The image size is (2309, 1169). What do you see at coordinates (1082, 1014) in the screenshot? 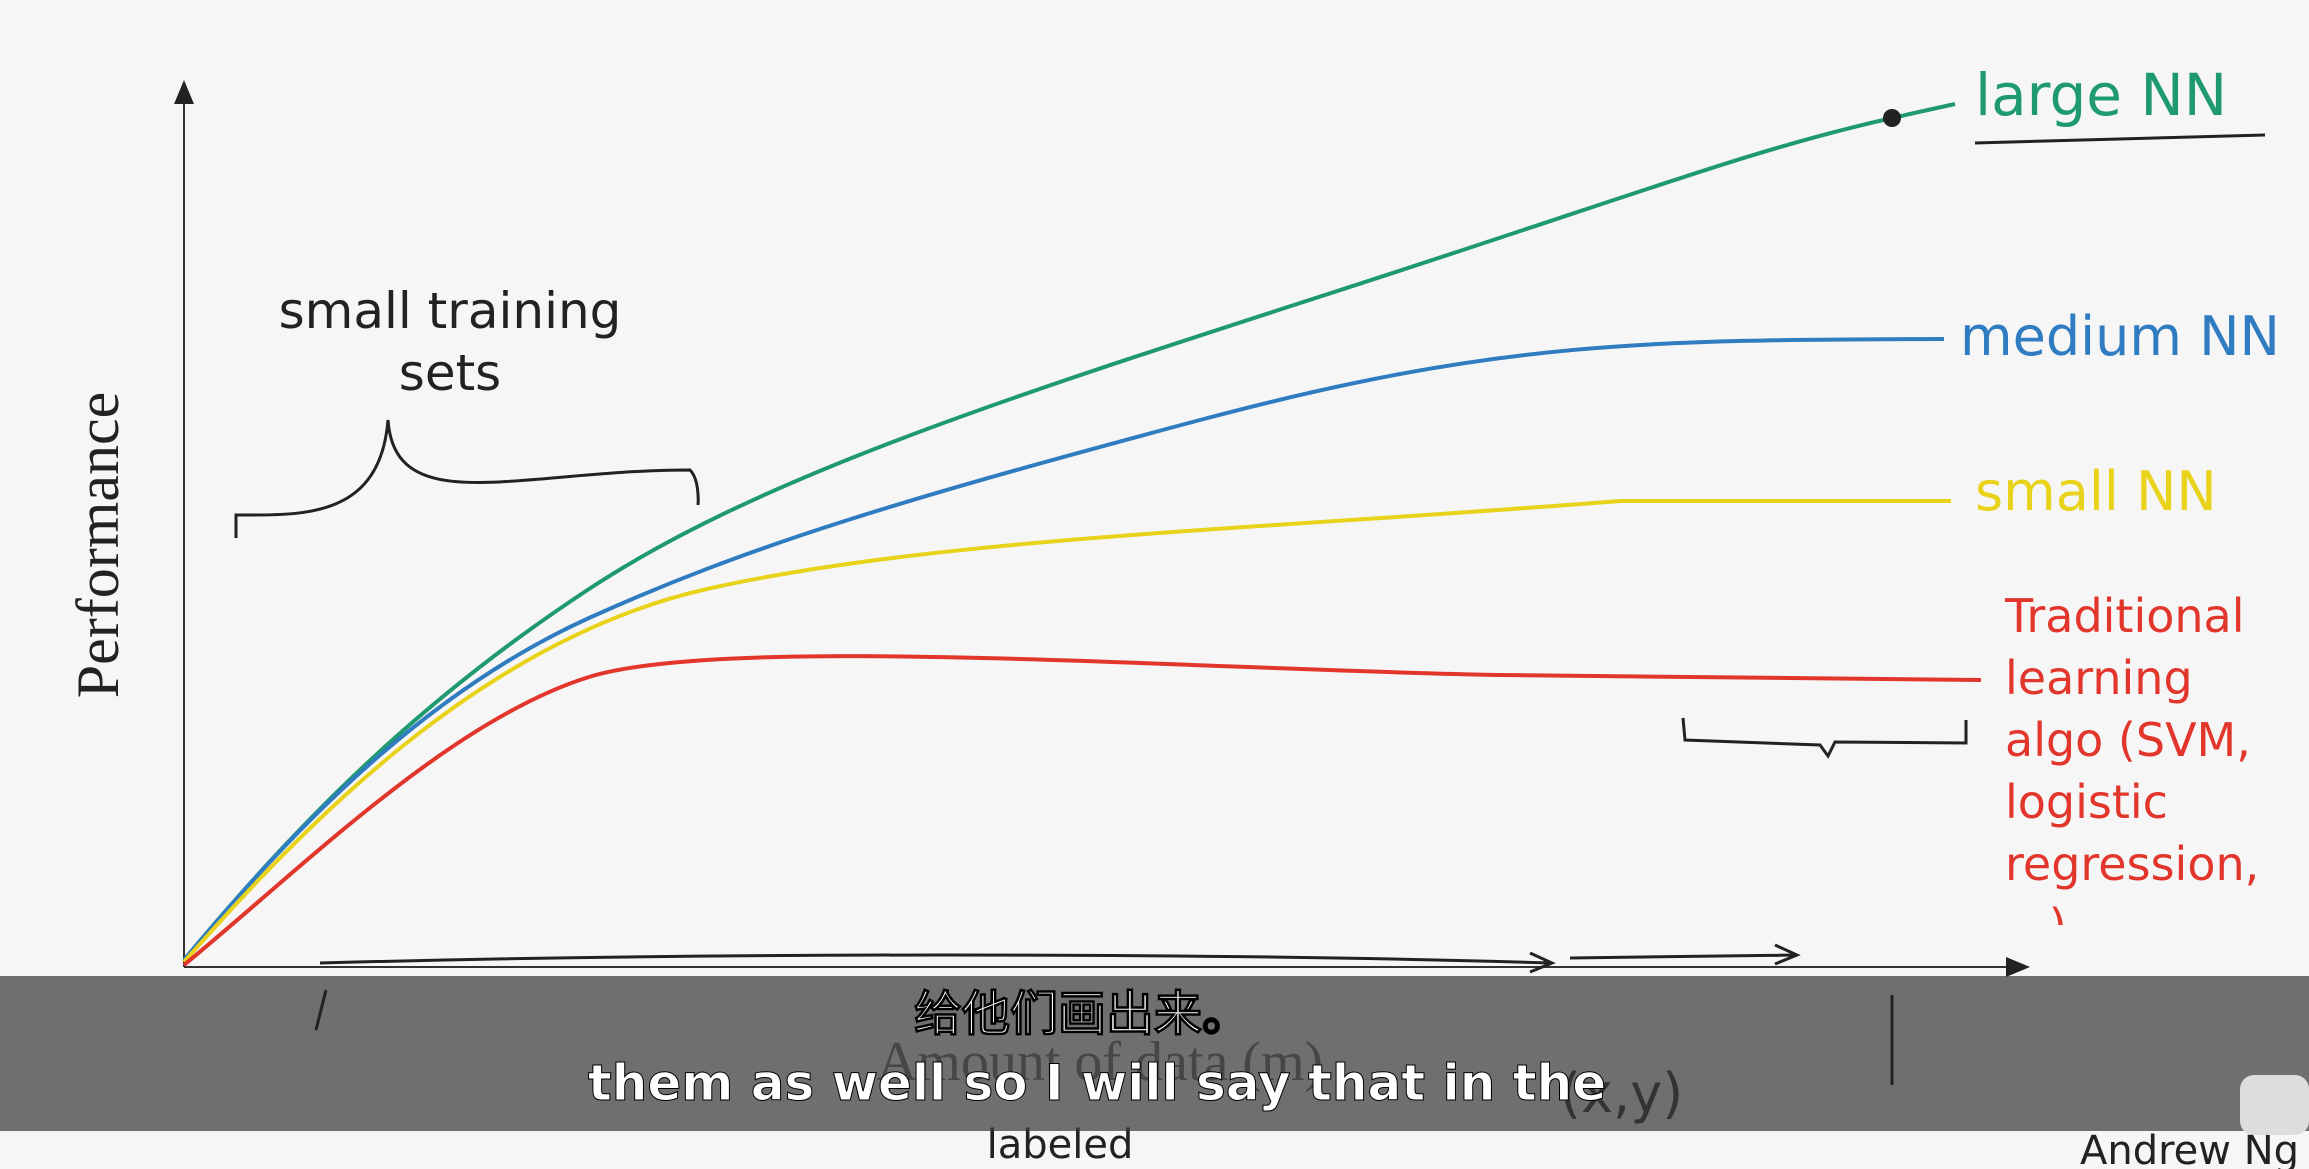
I see `subtitle-chinese: 给他们画出来。` at bounding box center [1082, 1014].